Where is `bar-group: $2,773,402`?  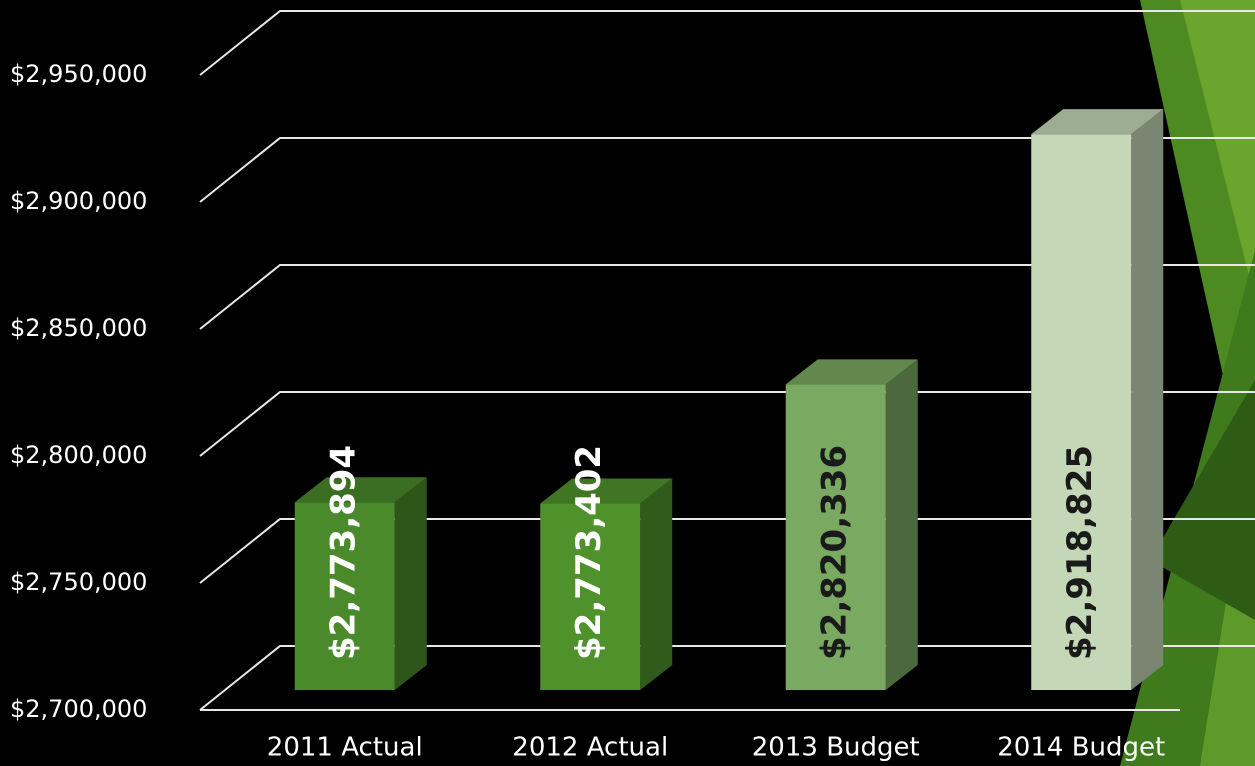 bar-group: $2,773,402 is located at coordinates (606, 567).